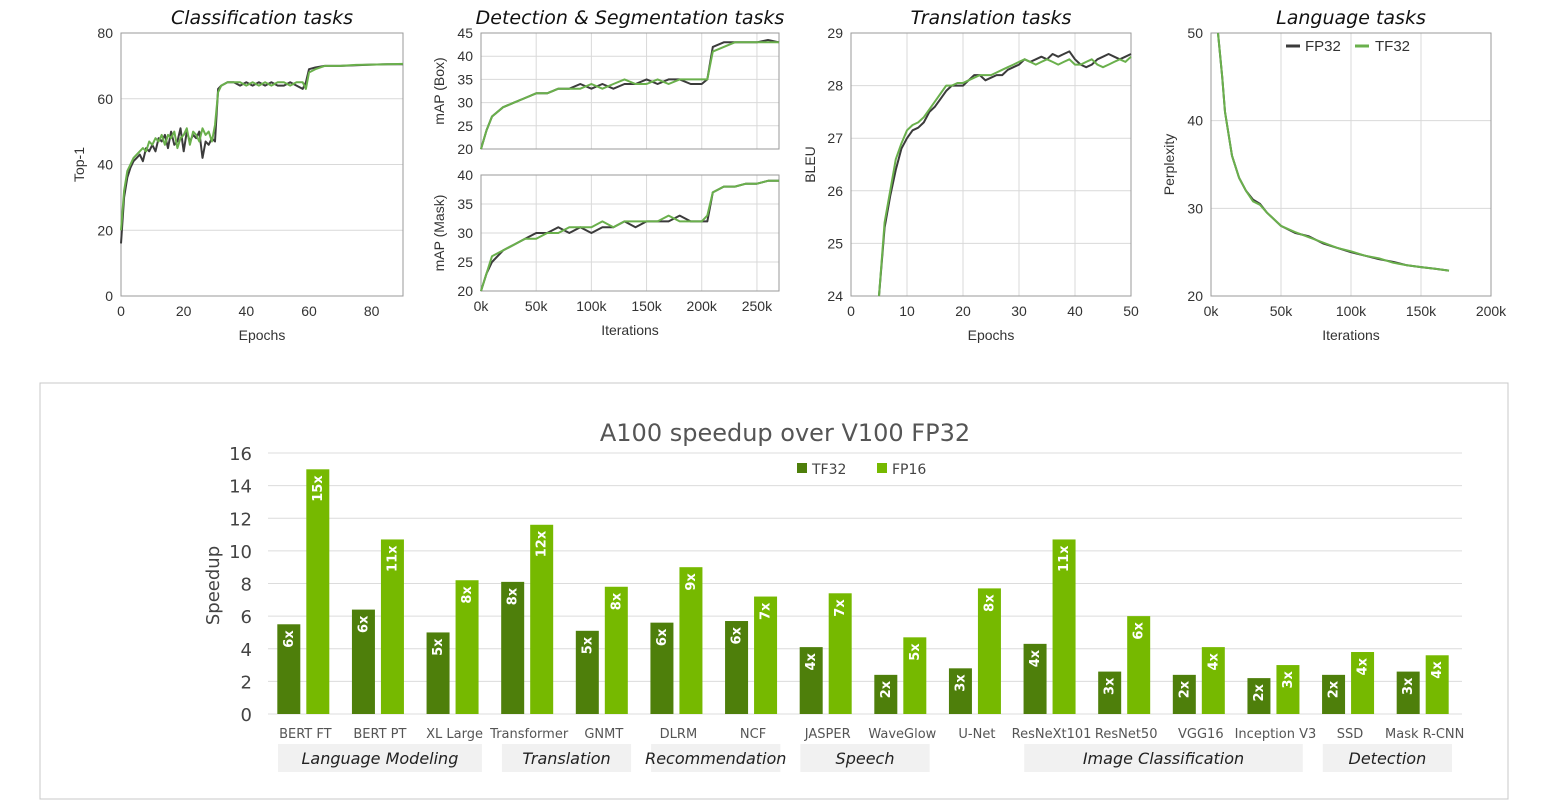 Image resolution: width=1550 pixels, height=808 pixels. Describe the element at coordinates (835, 191) in the screenshot. I see `y-tick-label: 26` at that location.